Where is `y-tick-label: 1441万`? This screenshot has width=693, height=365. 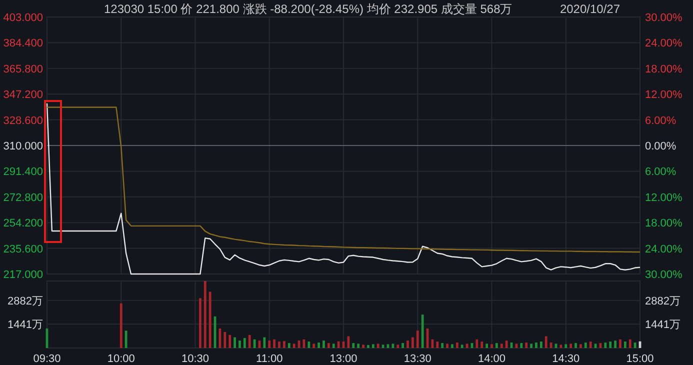
y-tick-label: 1441万 is located at coordinates (25, 325).